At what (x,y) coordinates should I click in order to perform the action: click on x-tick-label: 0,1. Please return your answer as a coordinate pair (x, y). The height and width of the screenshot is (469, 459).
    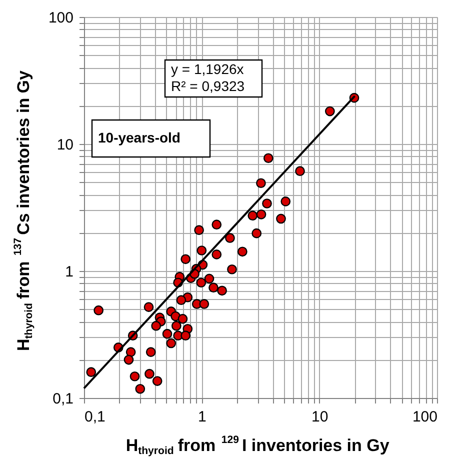
    Looking at the image, I should click on (95, 417).